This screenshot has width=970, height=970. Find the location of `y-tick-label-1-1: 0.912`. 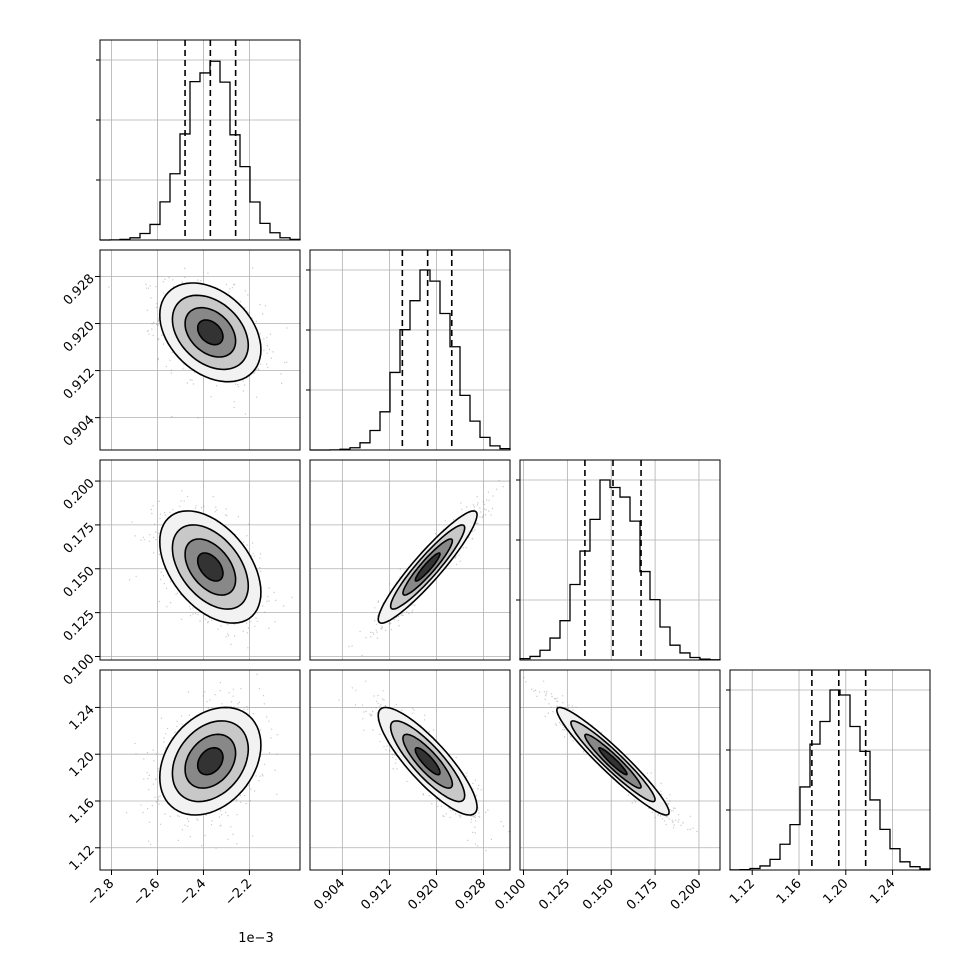

y-tick-label-1-1: 0.912 is located at coordinates (79, 384).